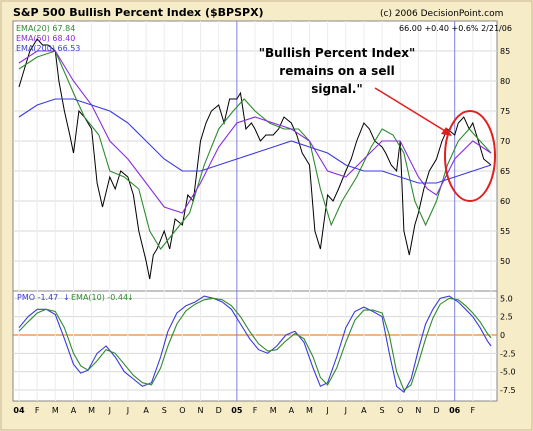  What do you see at coordinates (502, 335) in the screenshot?
I see `pmo-y-tick-label: 0` at bounding box center [502, 335].